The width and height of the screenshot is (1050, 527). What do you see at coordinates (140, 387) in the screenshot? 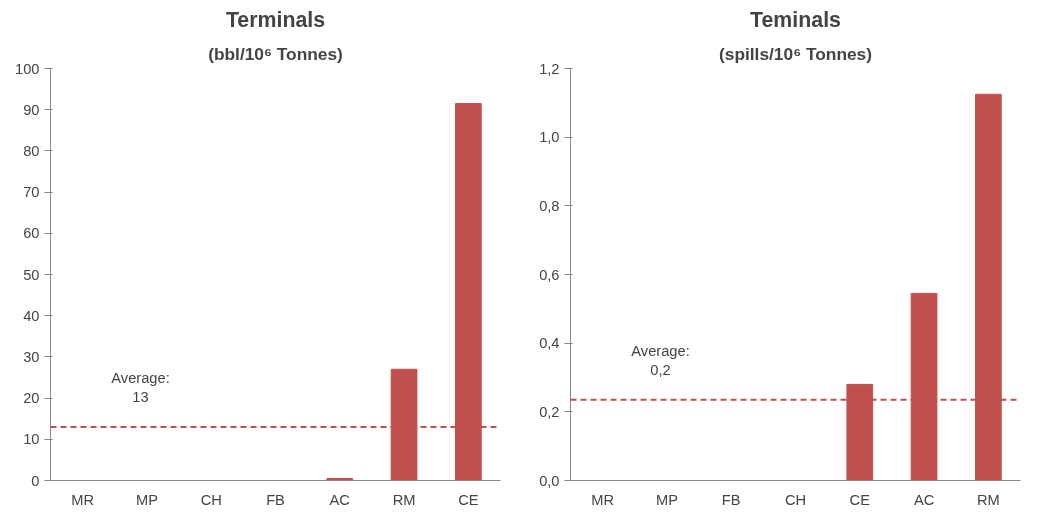
I see `ref-line-label: Average: 13` at bounding box center [140, 387].